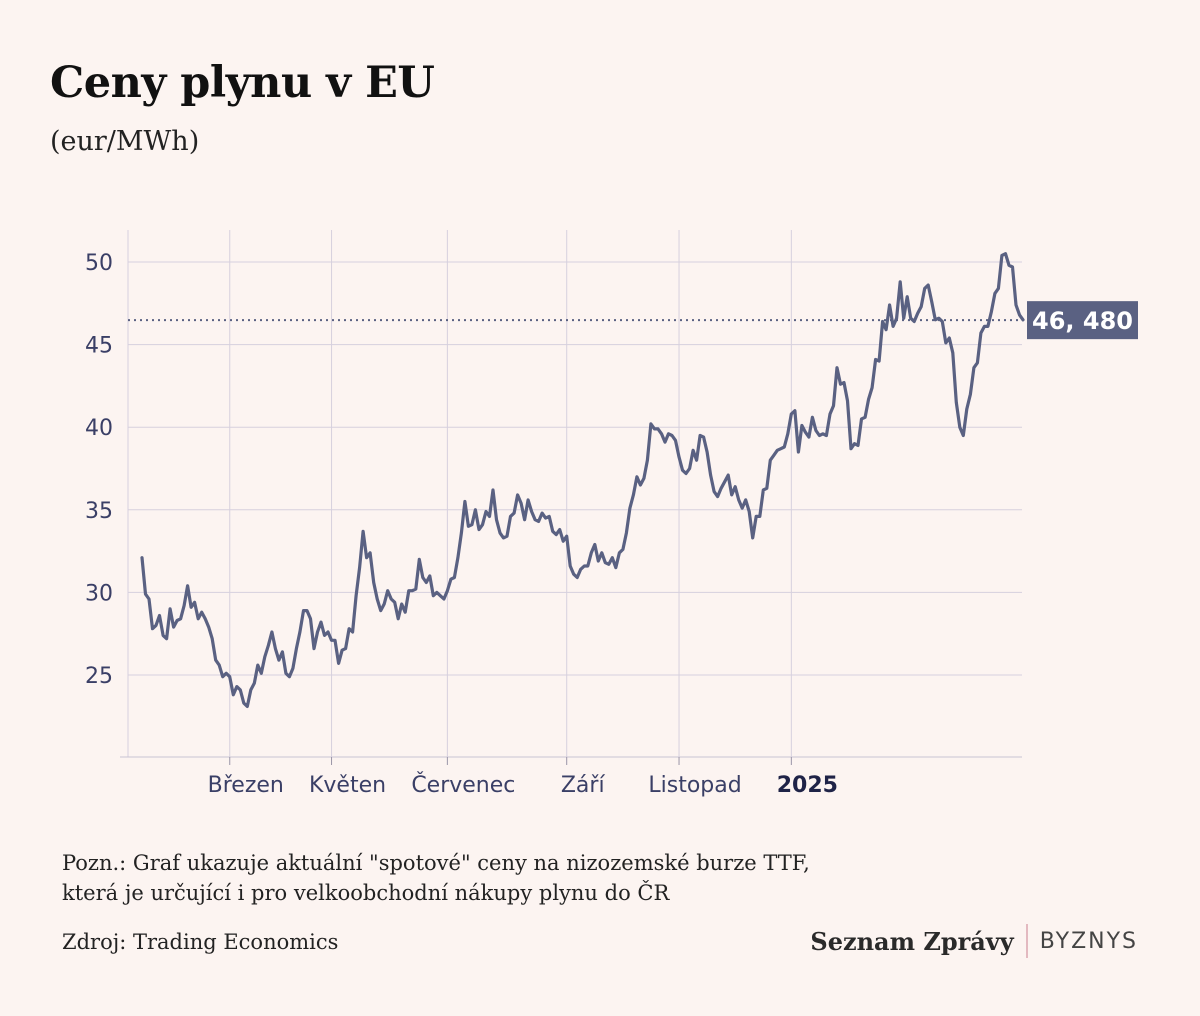  I want to click on x-tick-label: Květen, so click(347, 785).